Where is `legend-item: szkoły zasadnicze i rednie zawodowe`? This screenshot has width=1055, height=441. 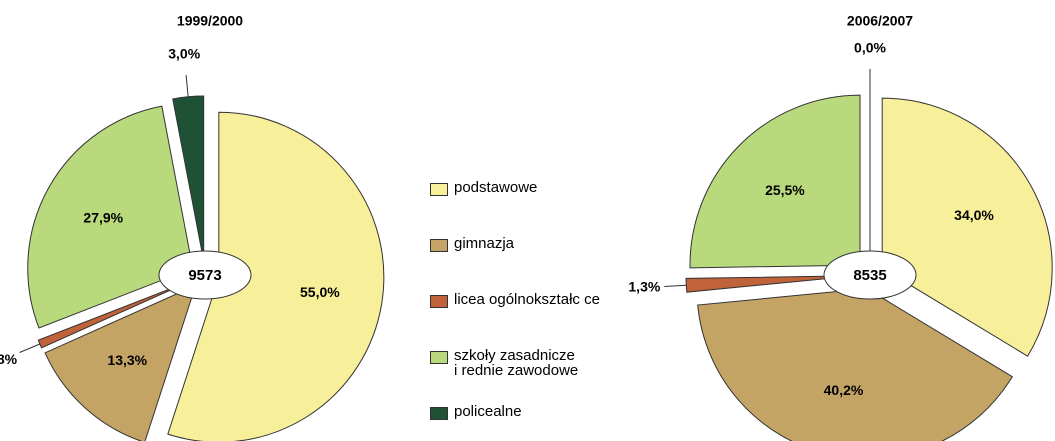
legend-item: szkoły zasadnicze i rednie zawodowe is located at coordinates (515, 376).